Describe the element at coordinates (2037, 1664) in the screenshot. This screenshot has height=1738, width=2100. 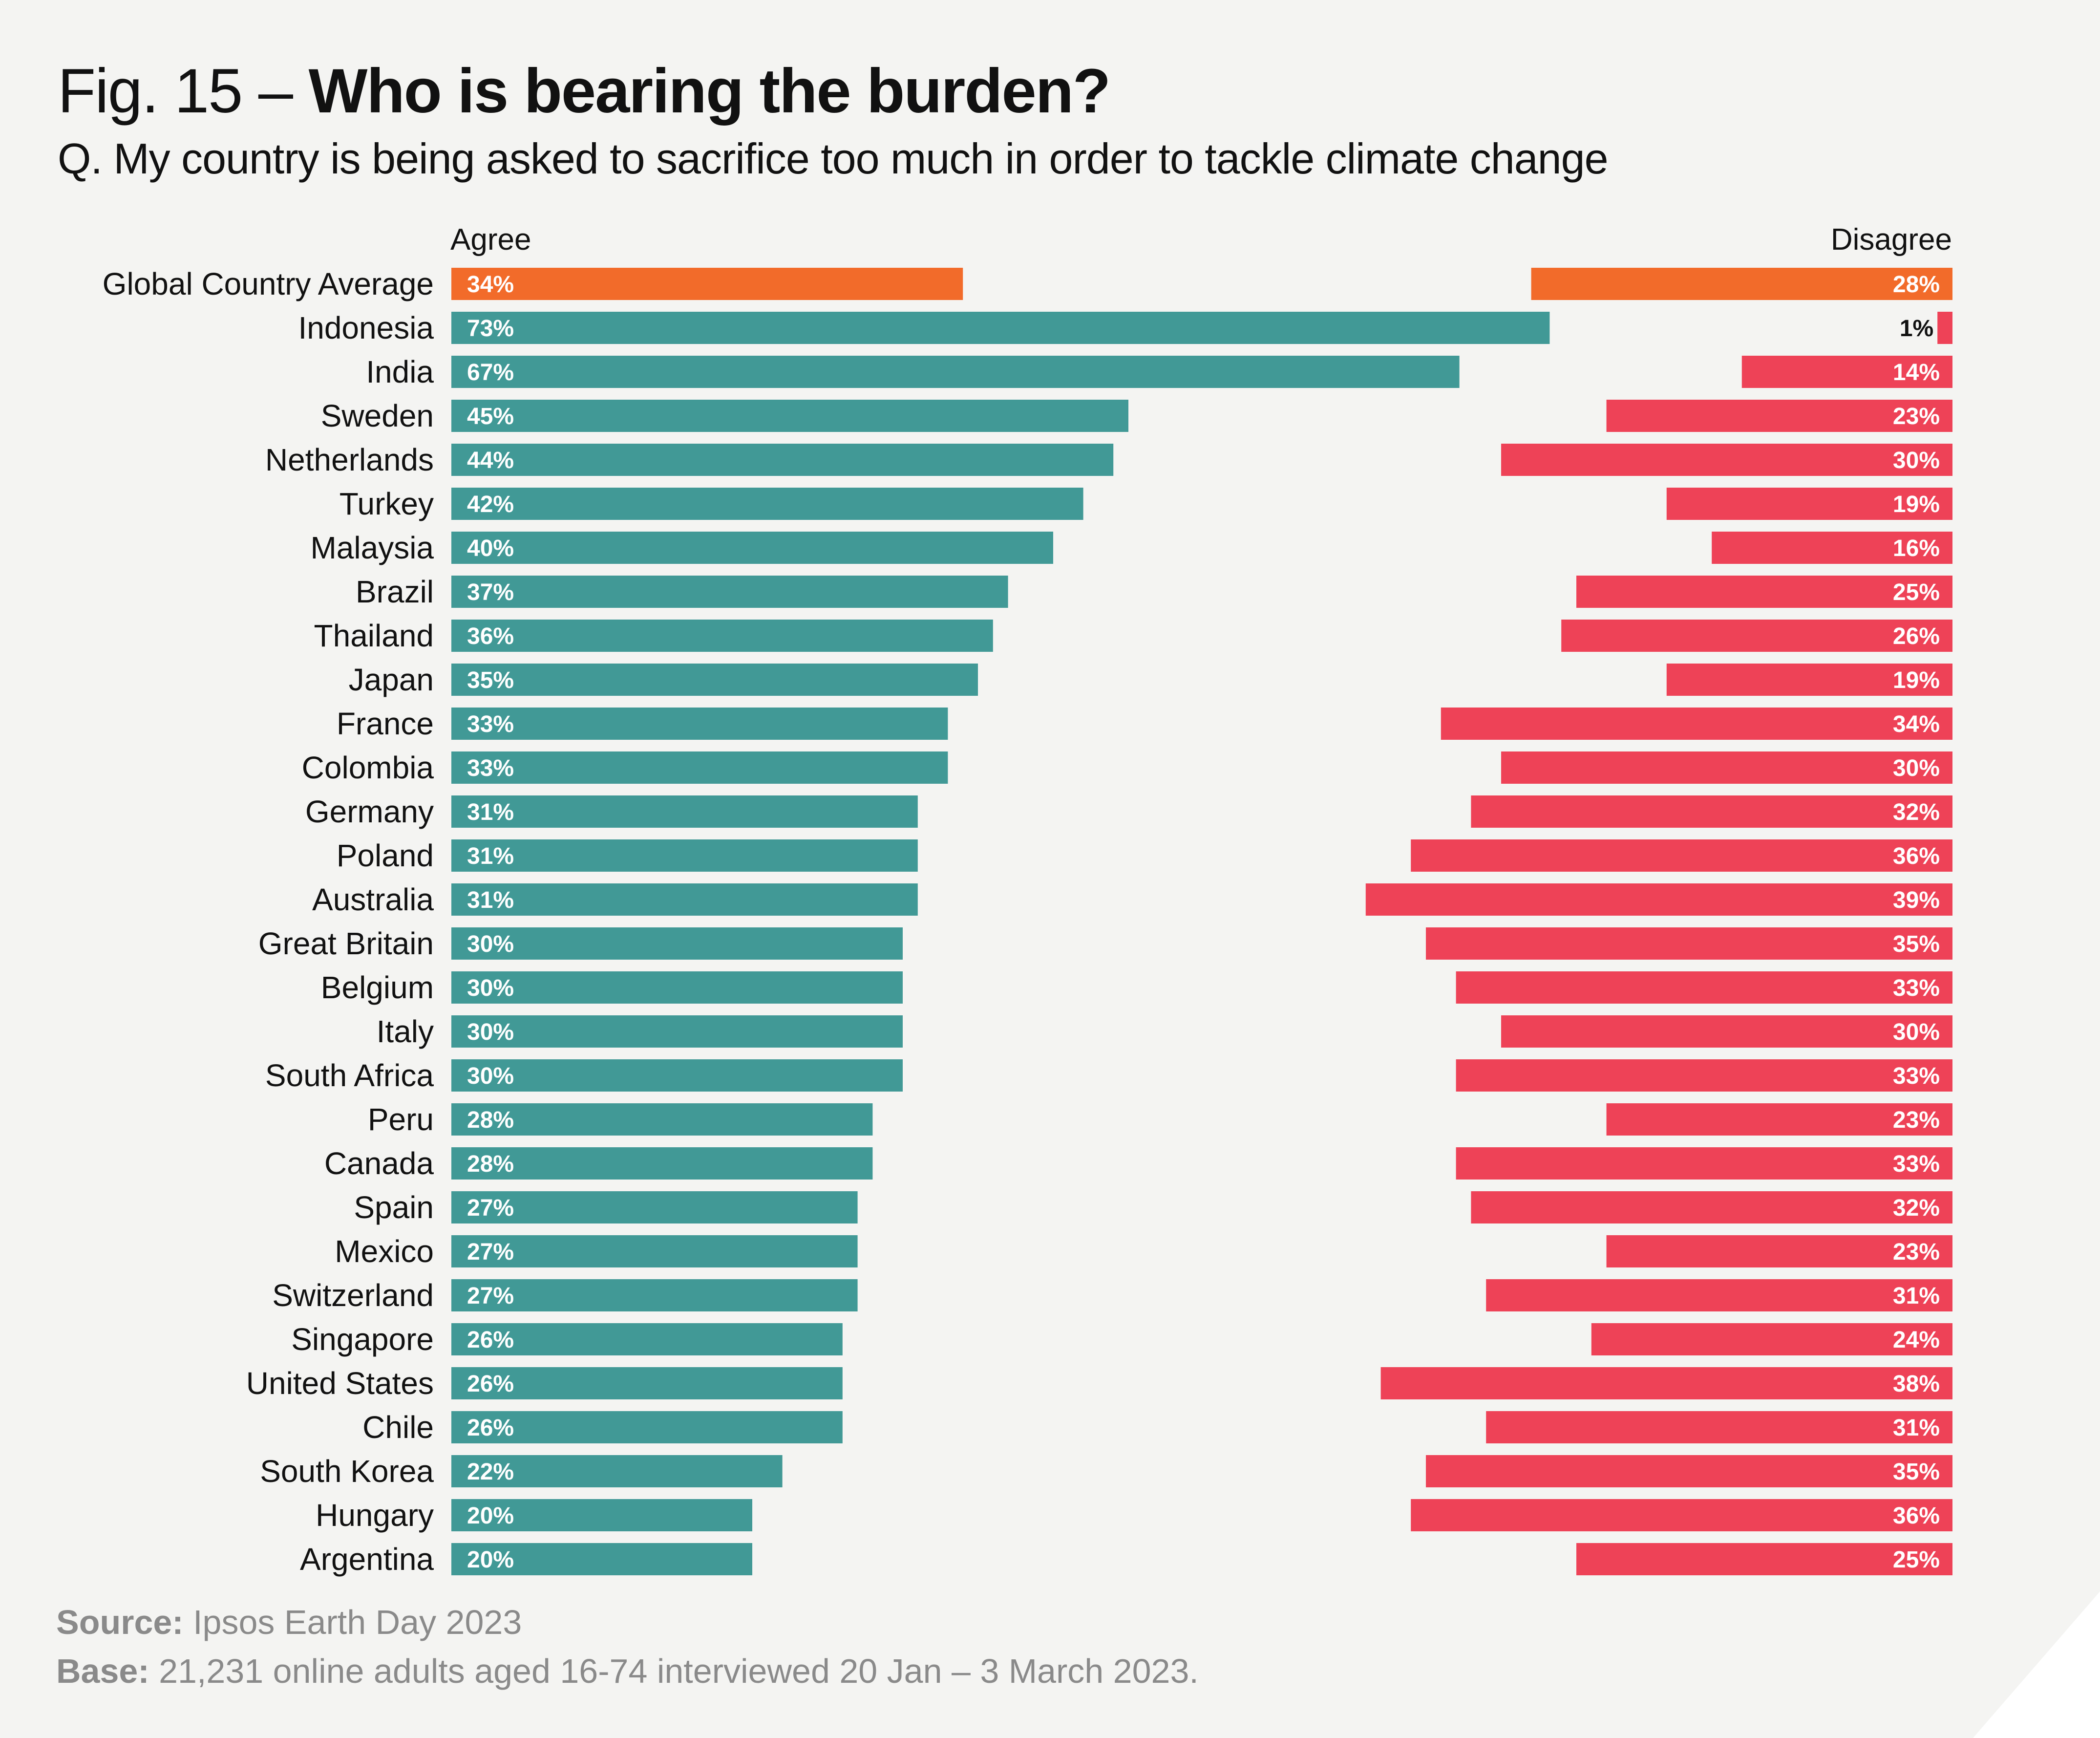
I see `page-corner-fold` at that location.